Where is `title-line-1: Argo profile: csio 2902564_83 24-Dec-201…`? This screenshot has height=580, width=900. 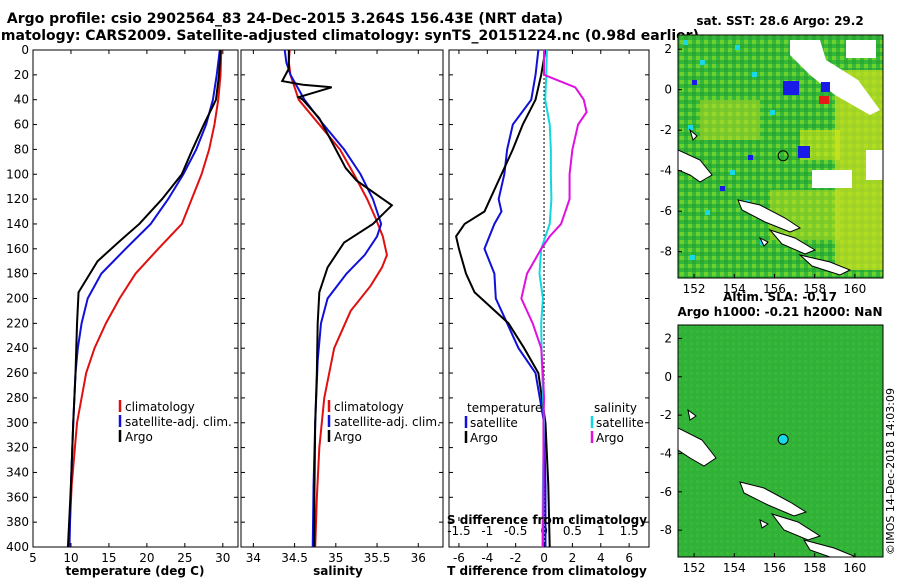
title-line-1: Argo profile: csio 2902564_83 24-Dec-201… is located at coordinates (285, 19).